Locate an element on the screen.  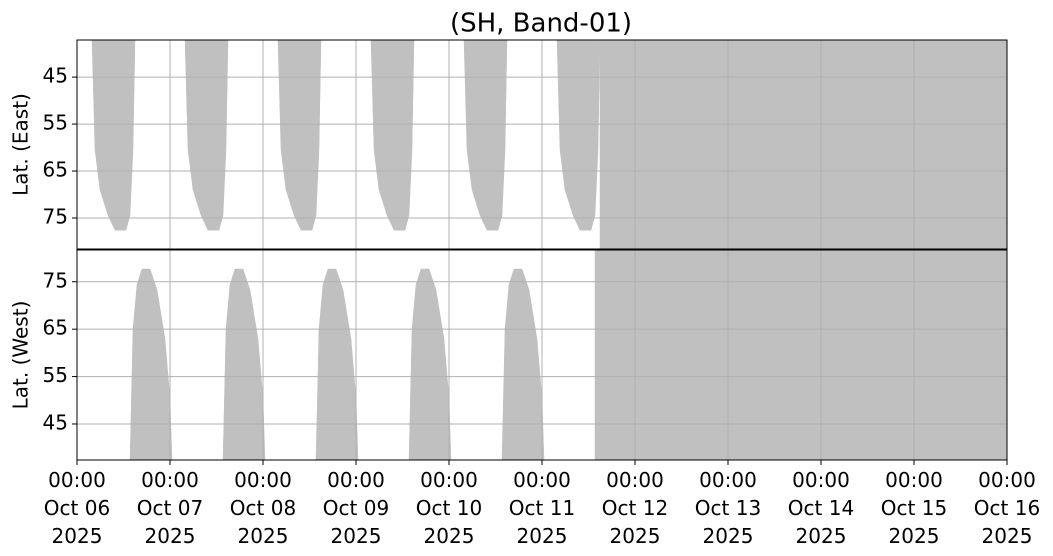
x-tick-label: 00:00 Oct 16 2025 is located at coordinates (1007, 508).